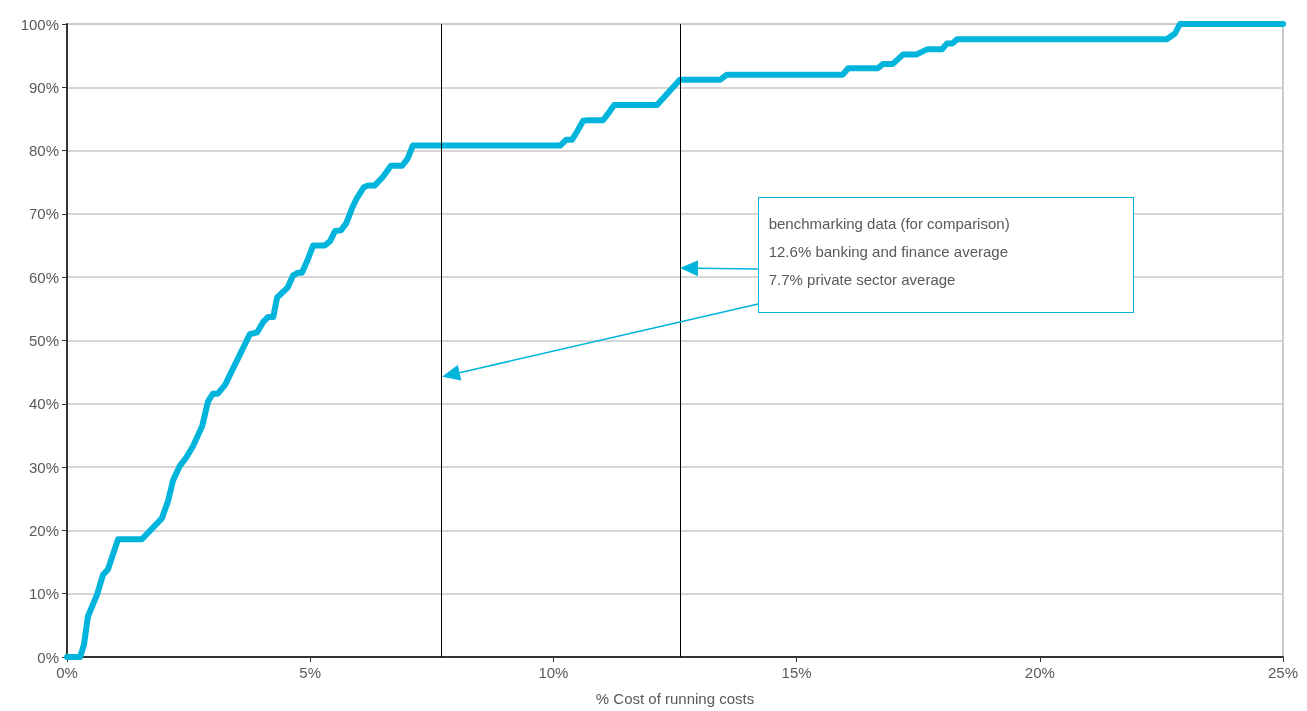  What do you see at coordinates (39, 24) in the screenshot?
I see `y-tick-label: 100%` at bounding box center [39, 24].